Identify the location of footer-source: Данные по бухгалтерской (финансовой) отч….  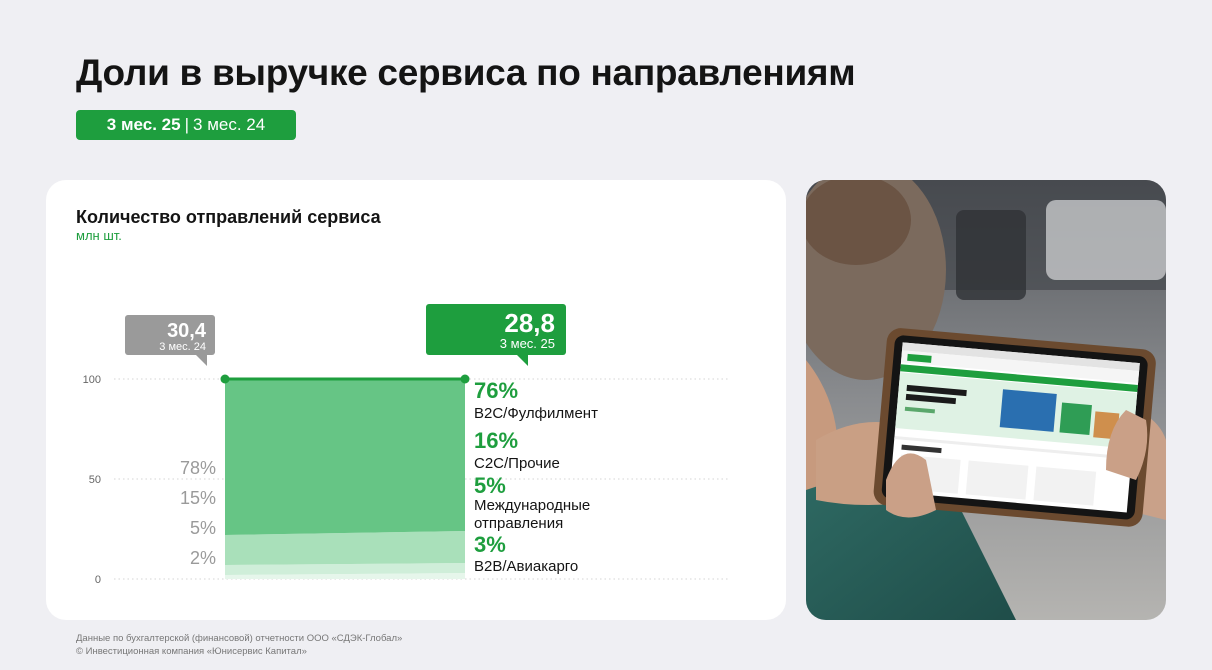
(239, 638).